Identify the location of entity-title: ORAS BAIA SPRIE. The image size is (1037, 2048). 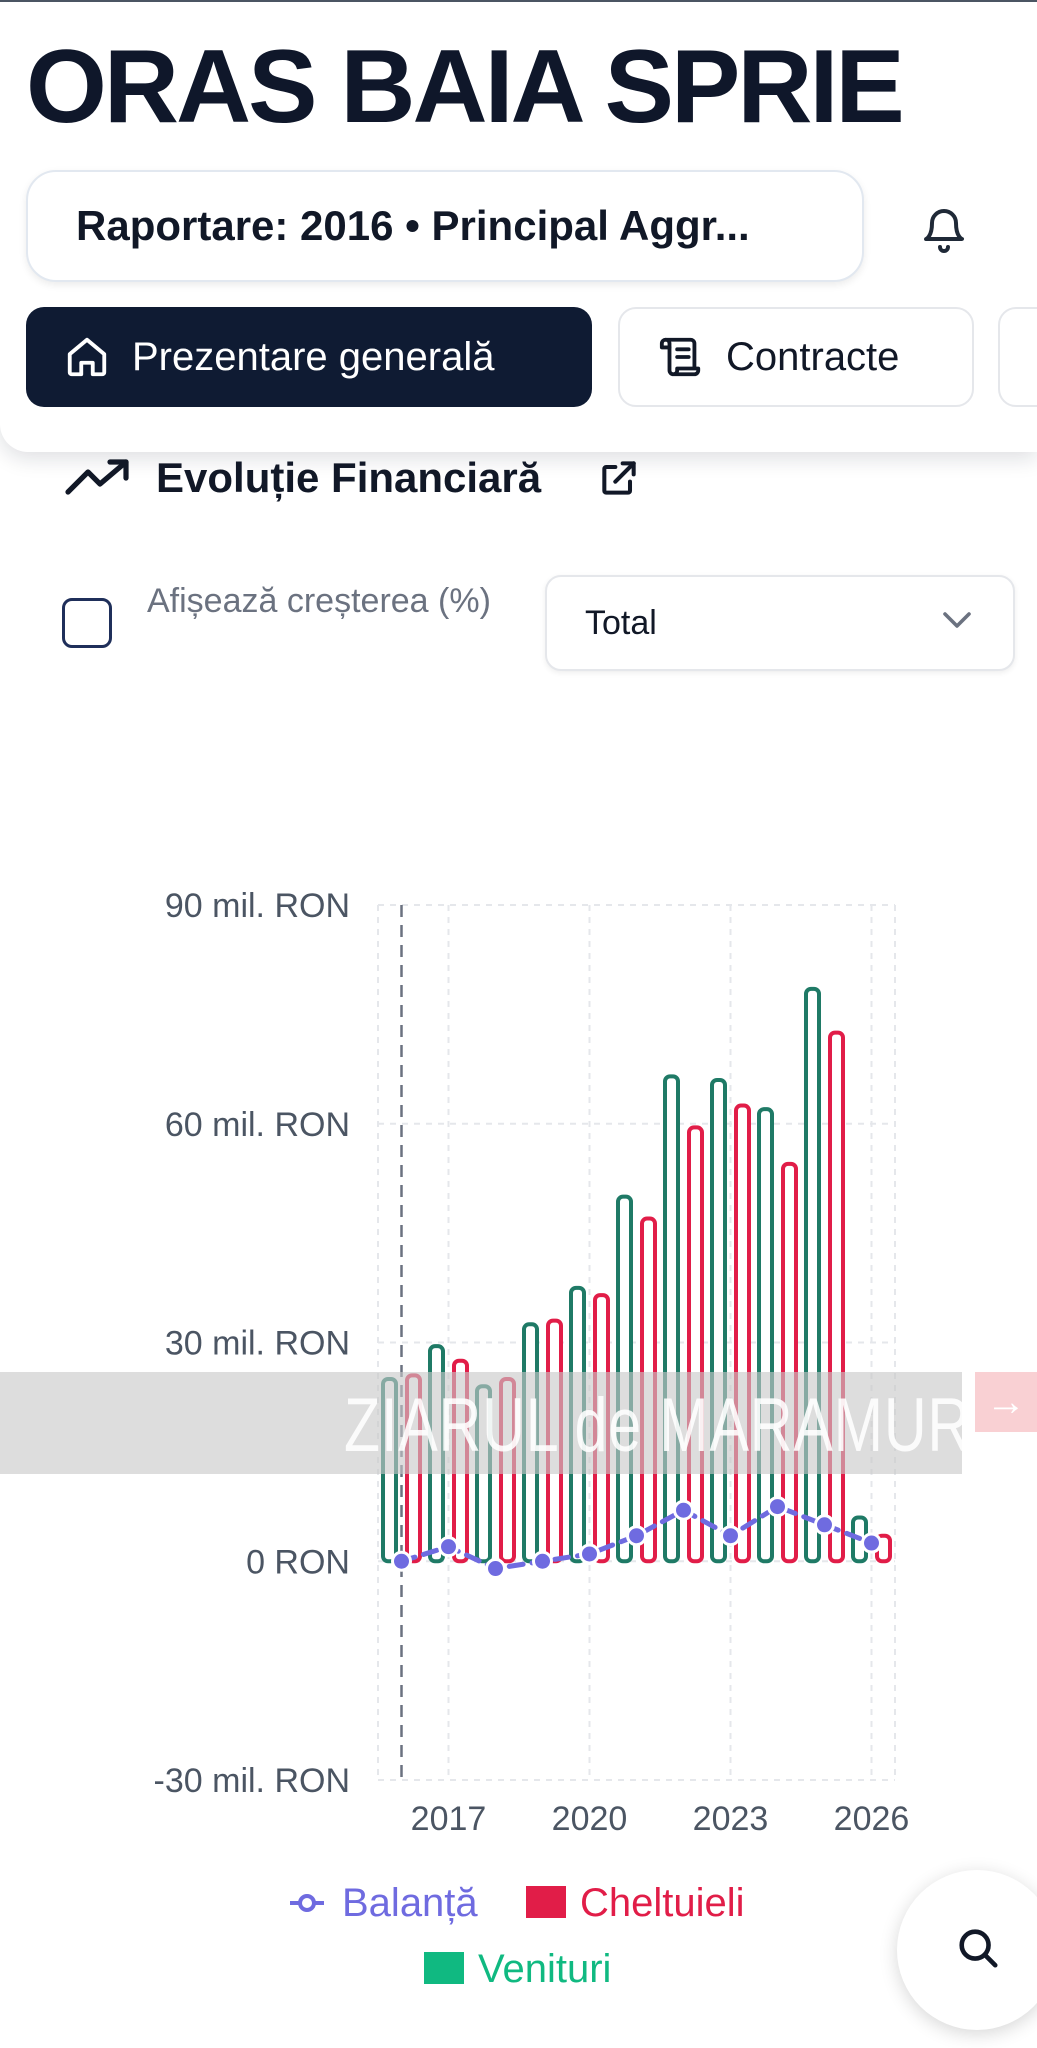
(465, 87).